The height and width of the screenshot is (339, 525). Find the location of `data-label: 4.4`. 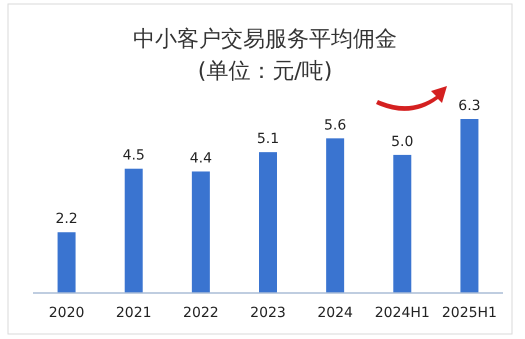

data-label: 4.4 is located at coordinates (201, 158).